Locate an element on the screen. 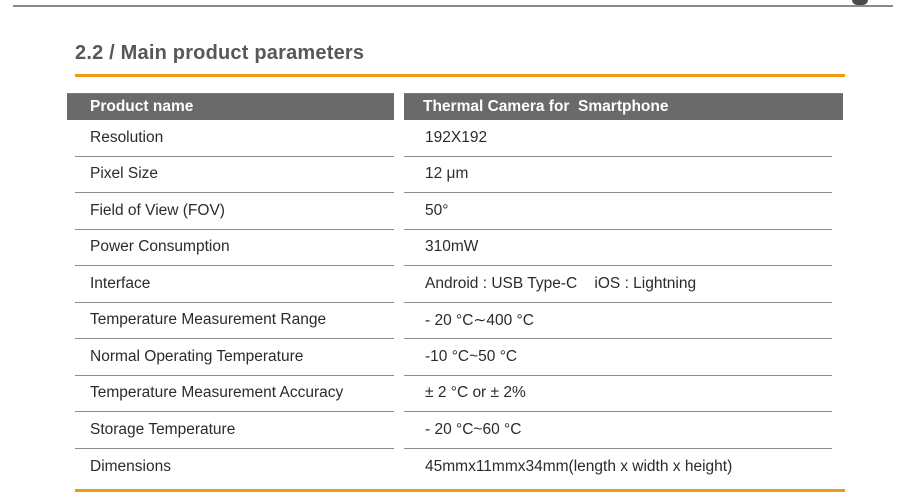 This screenshot has width=900, height=500. section-title: 2.2 / Main product parameters is located at coordinates (220, 53).